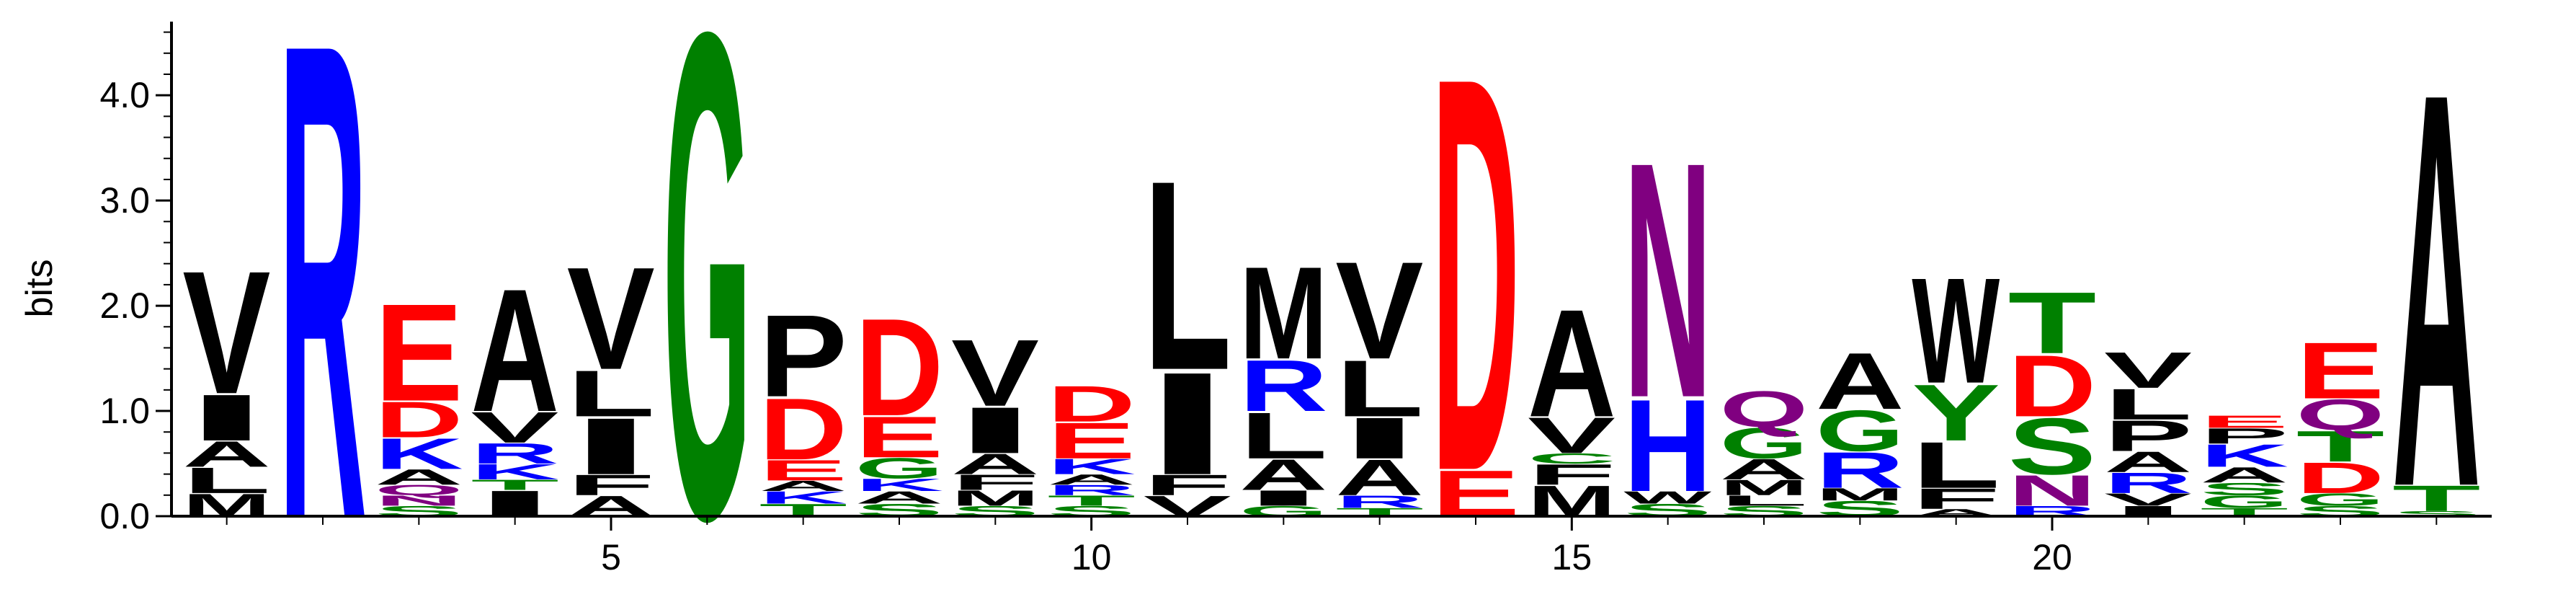 The image size is (2576, 589). What do you see at coordinates (323, 294) in the screenshot?
I see `logo-column-2: R` at bounding box center [323, 294].